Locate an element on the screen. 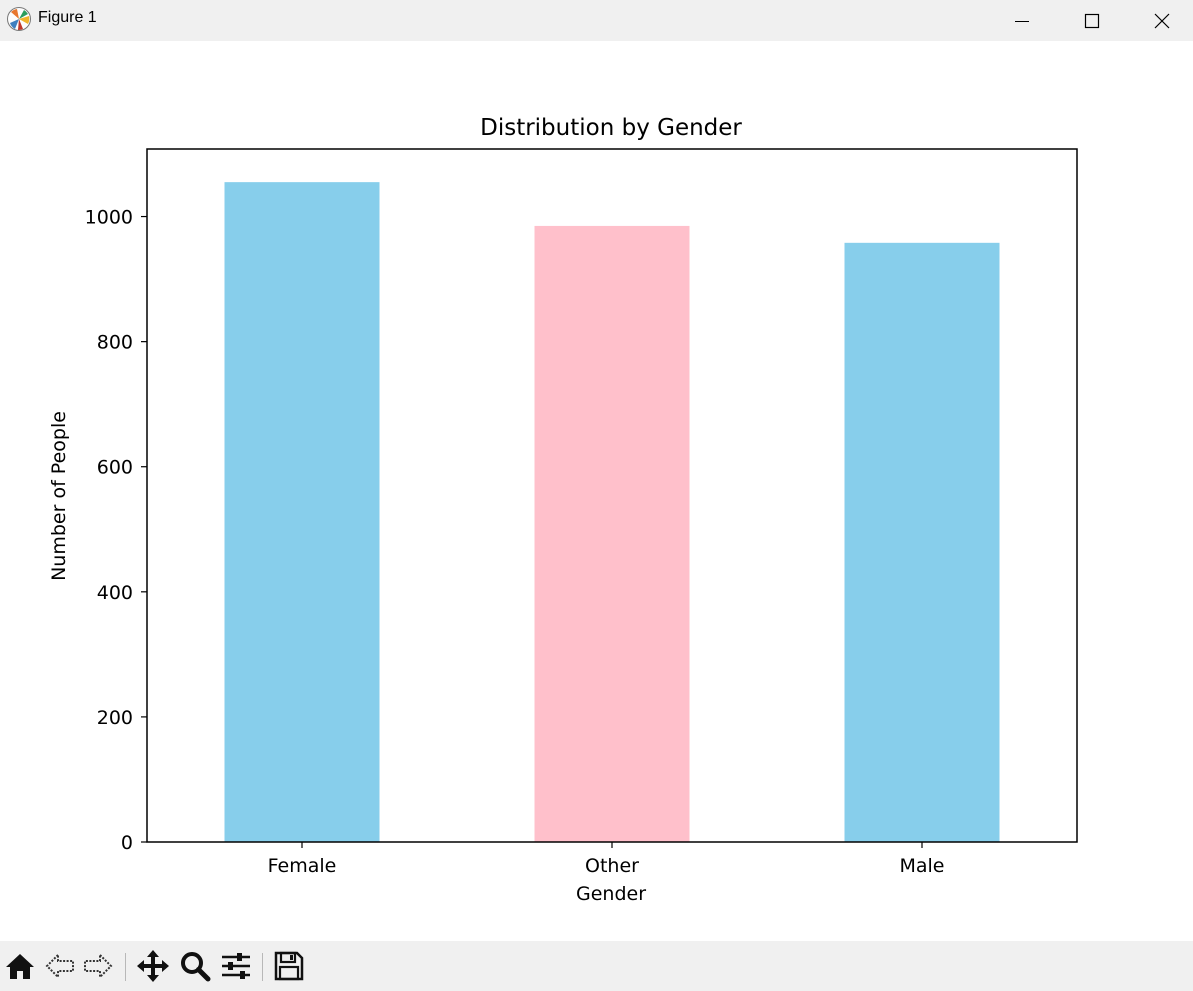 Image resolution: width=1193 pixels, height=991 pixels. home-button is located at coordinates (20, 966).